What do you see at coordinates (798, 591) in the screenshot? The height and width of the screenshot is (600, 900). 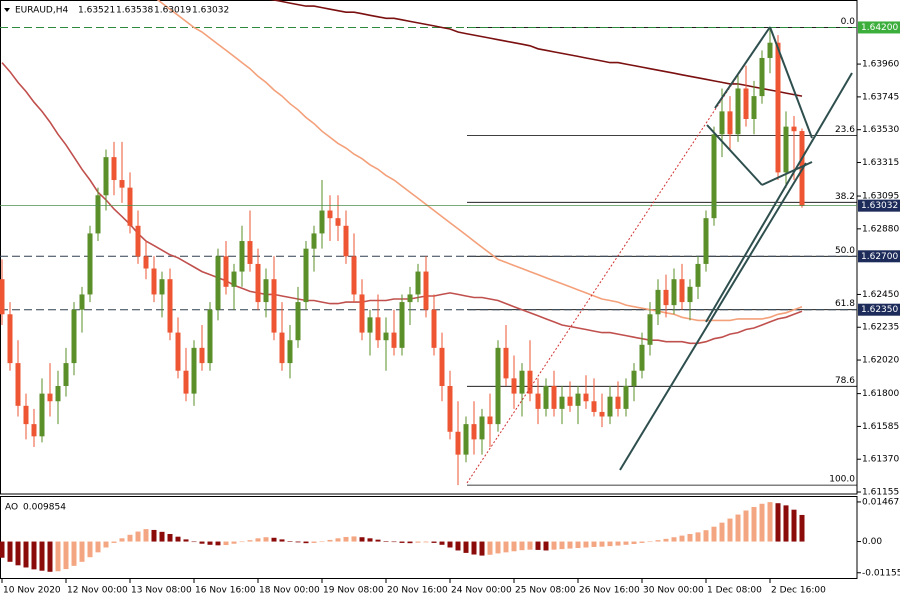 I see `x-tick-label: 2 Dec 16:00` at bounding box center [798, 591].